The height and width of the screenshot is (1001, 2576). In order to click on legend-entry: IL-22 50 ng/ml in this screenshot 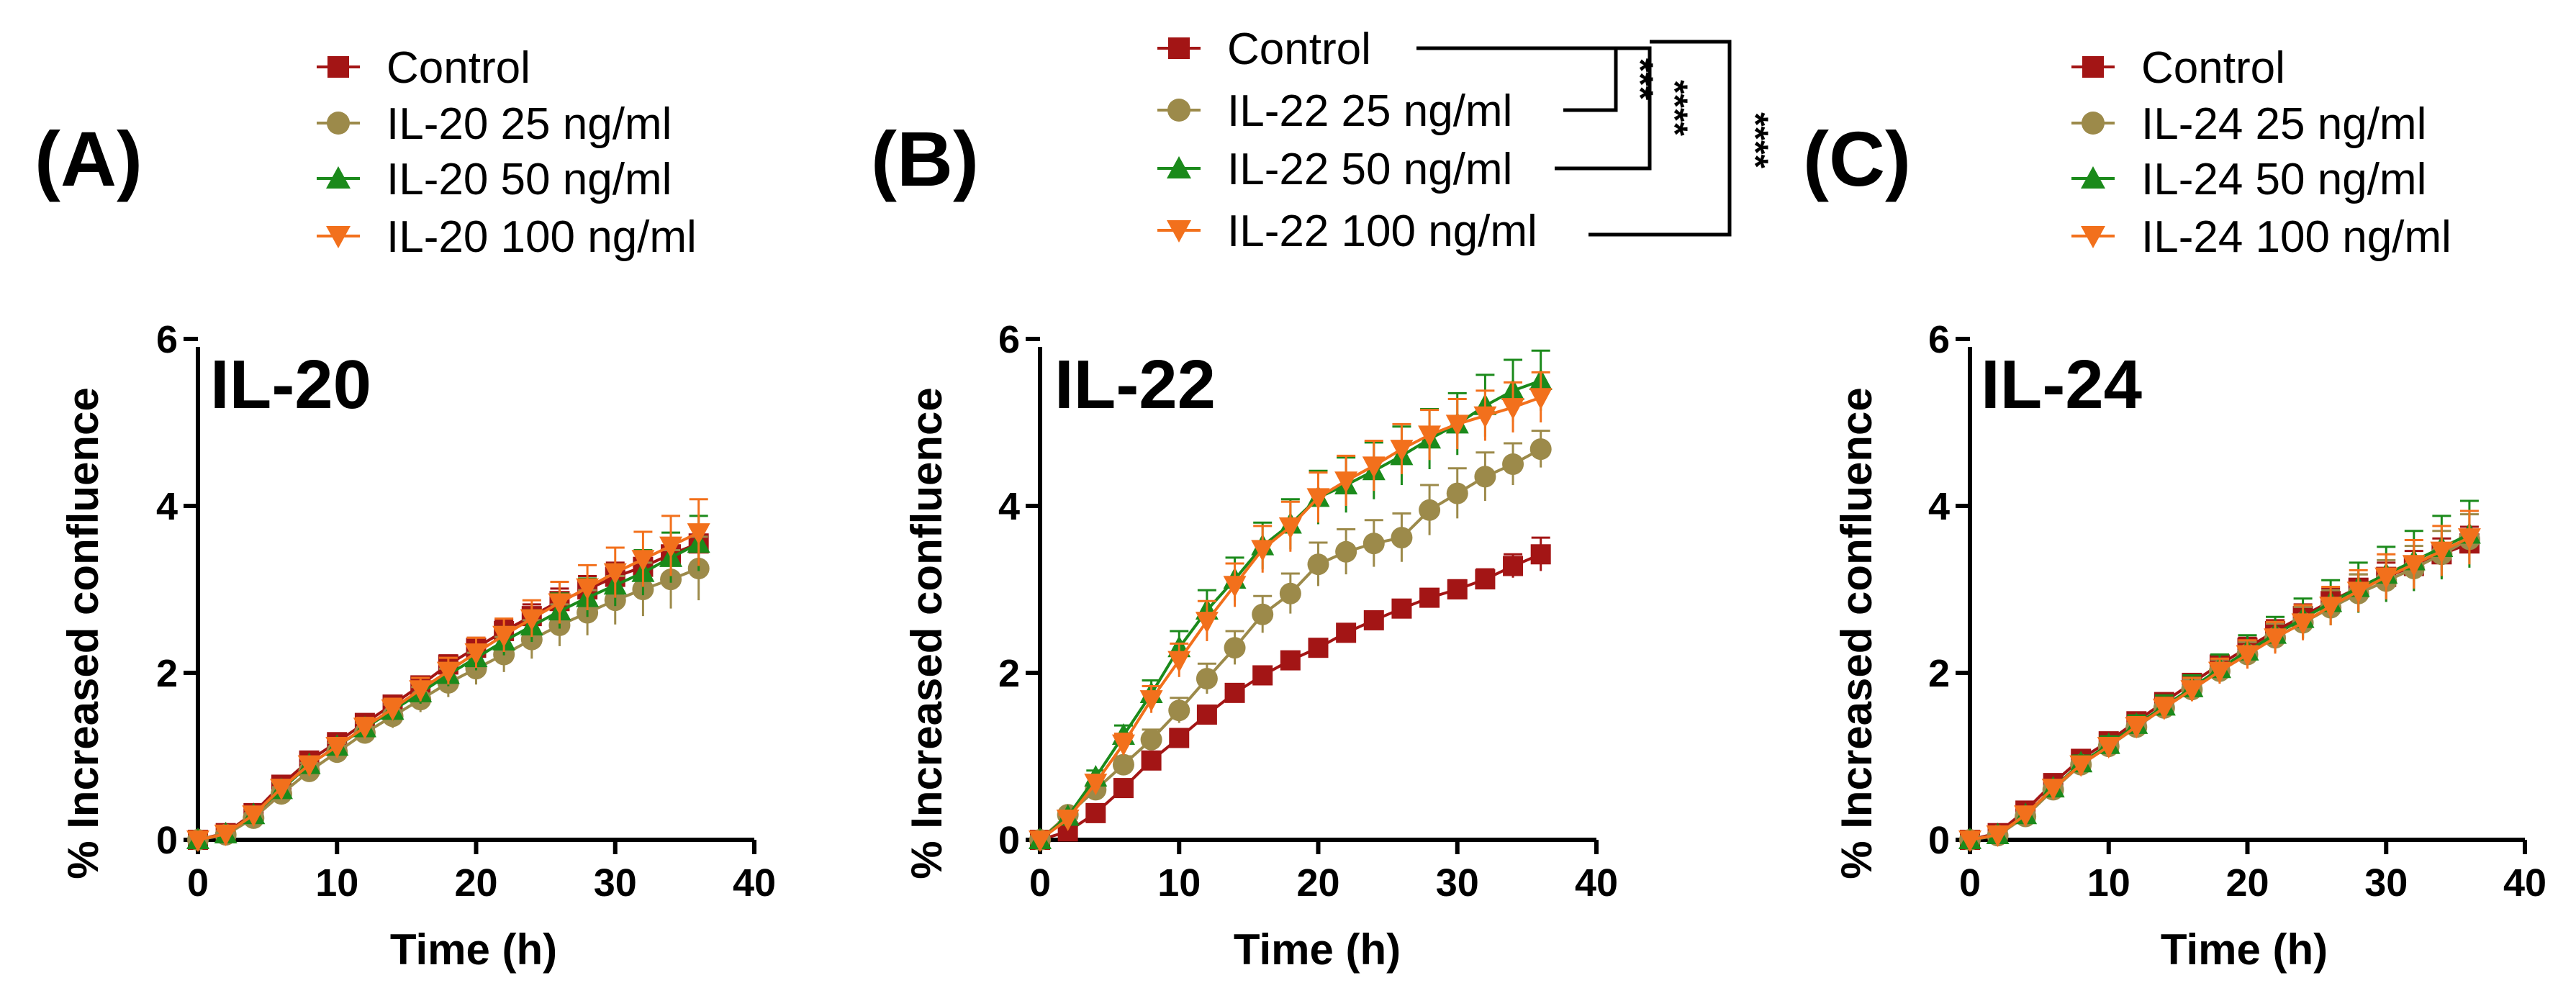, I will do `click(1335, 169)`.